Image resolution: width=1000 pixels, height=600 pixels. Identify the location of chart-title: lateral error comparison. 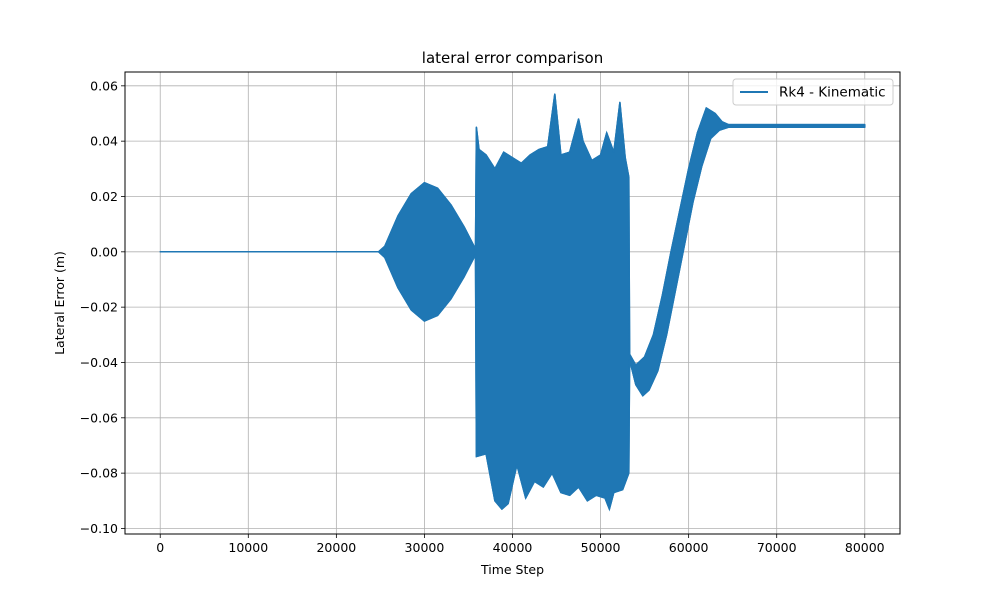
(512, 58).